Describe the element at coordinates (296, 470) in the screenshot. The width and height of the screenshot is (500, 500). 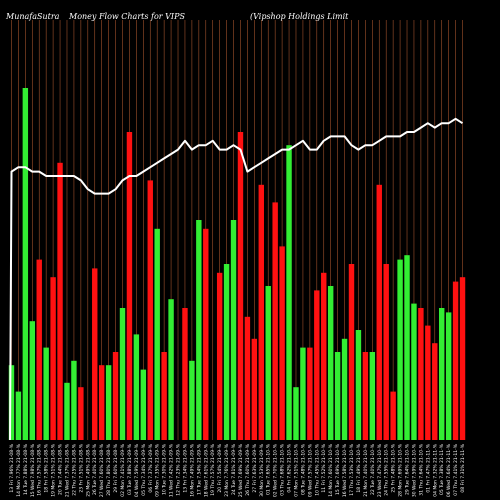
I see `x-tick-label: 07 Mon 7.51% 21-10-%` at that location.